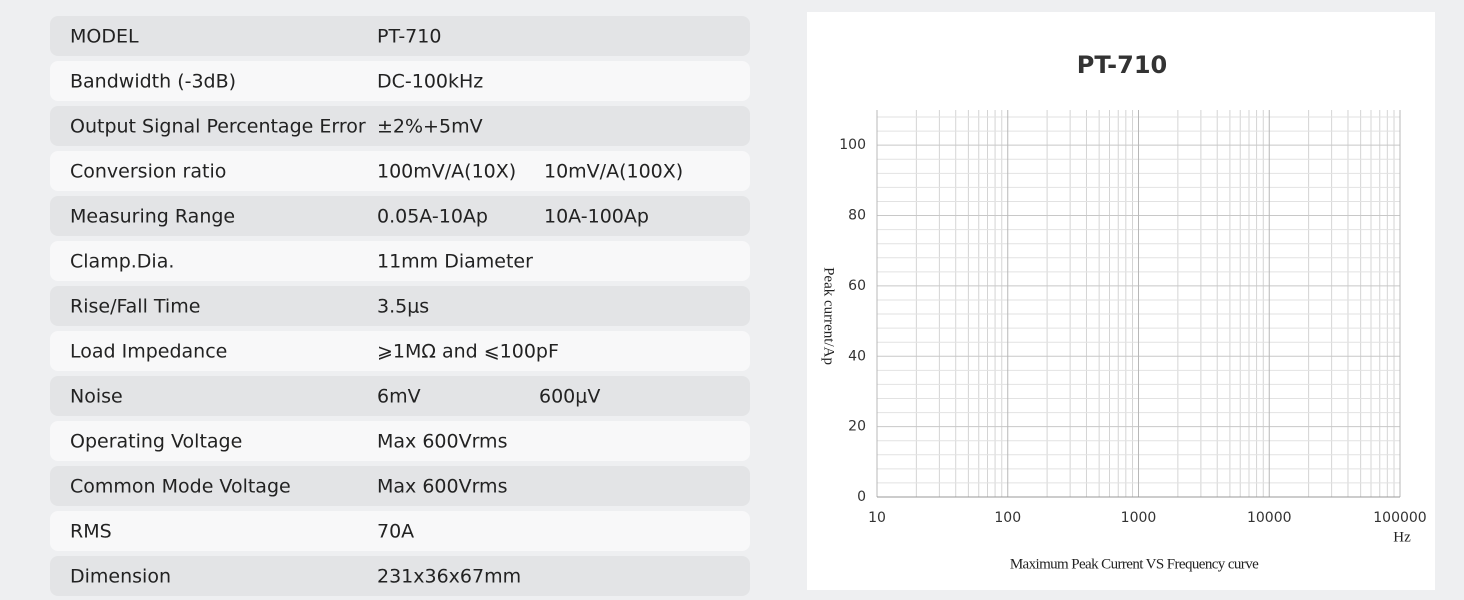  Describe the element at coordinates (104, 37) in the screenshot. I see `cell-label: MODEL` at that location.